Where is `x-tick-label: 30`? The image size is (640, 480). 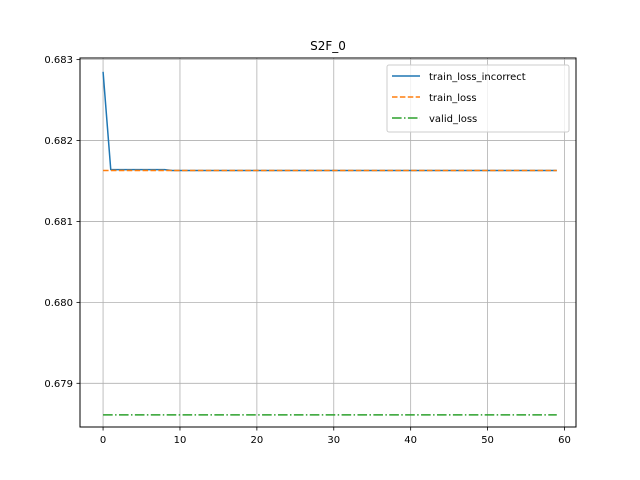
x-tick-label: 30 is located at coordinates (333, 440).